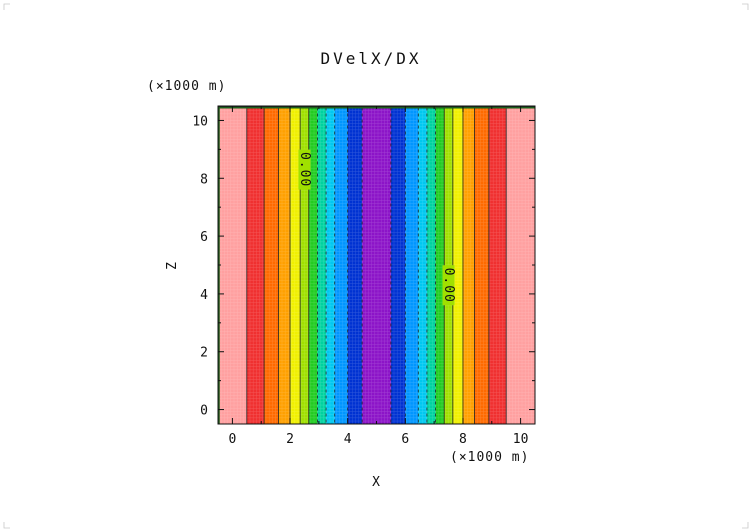 This screenshot has width=752, height=532. What do you see at coordinates (376, 482) in the screenshot?
I see `x-axis-label: X` at bounding box center [376, 482].